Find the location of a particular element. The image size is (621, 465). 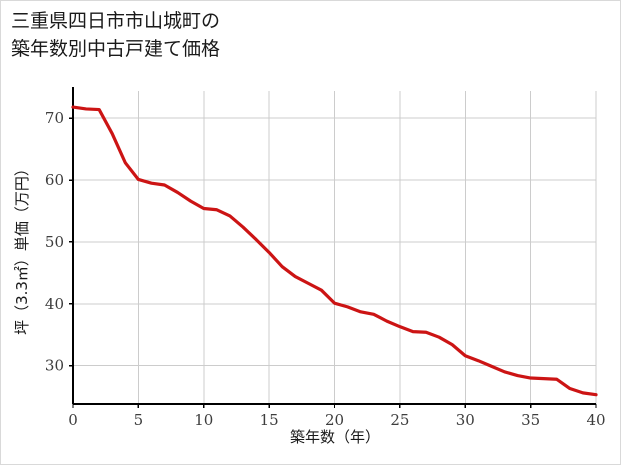

y-tick-label: 50 is located at coordinates (54, 242).